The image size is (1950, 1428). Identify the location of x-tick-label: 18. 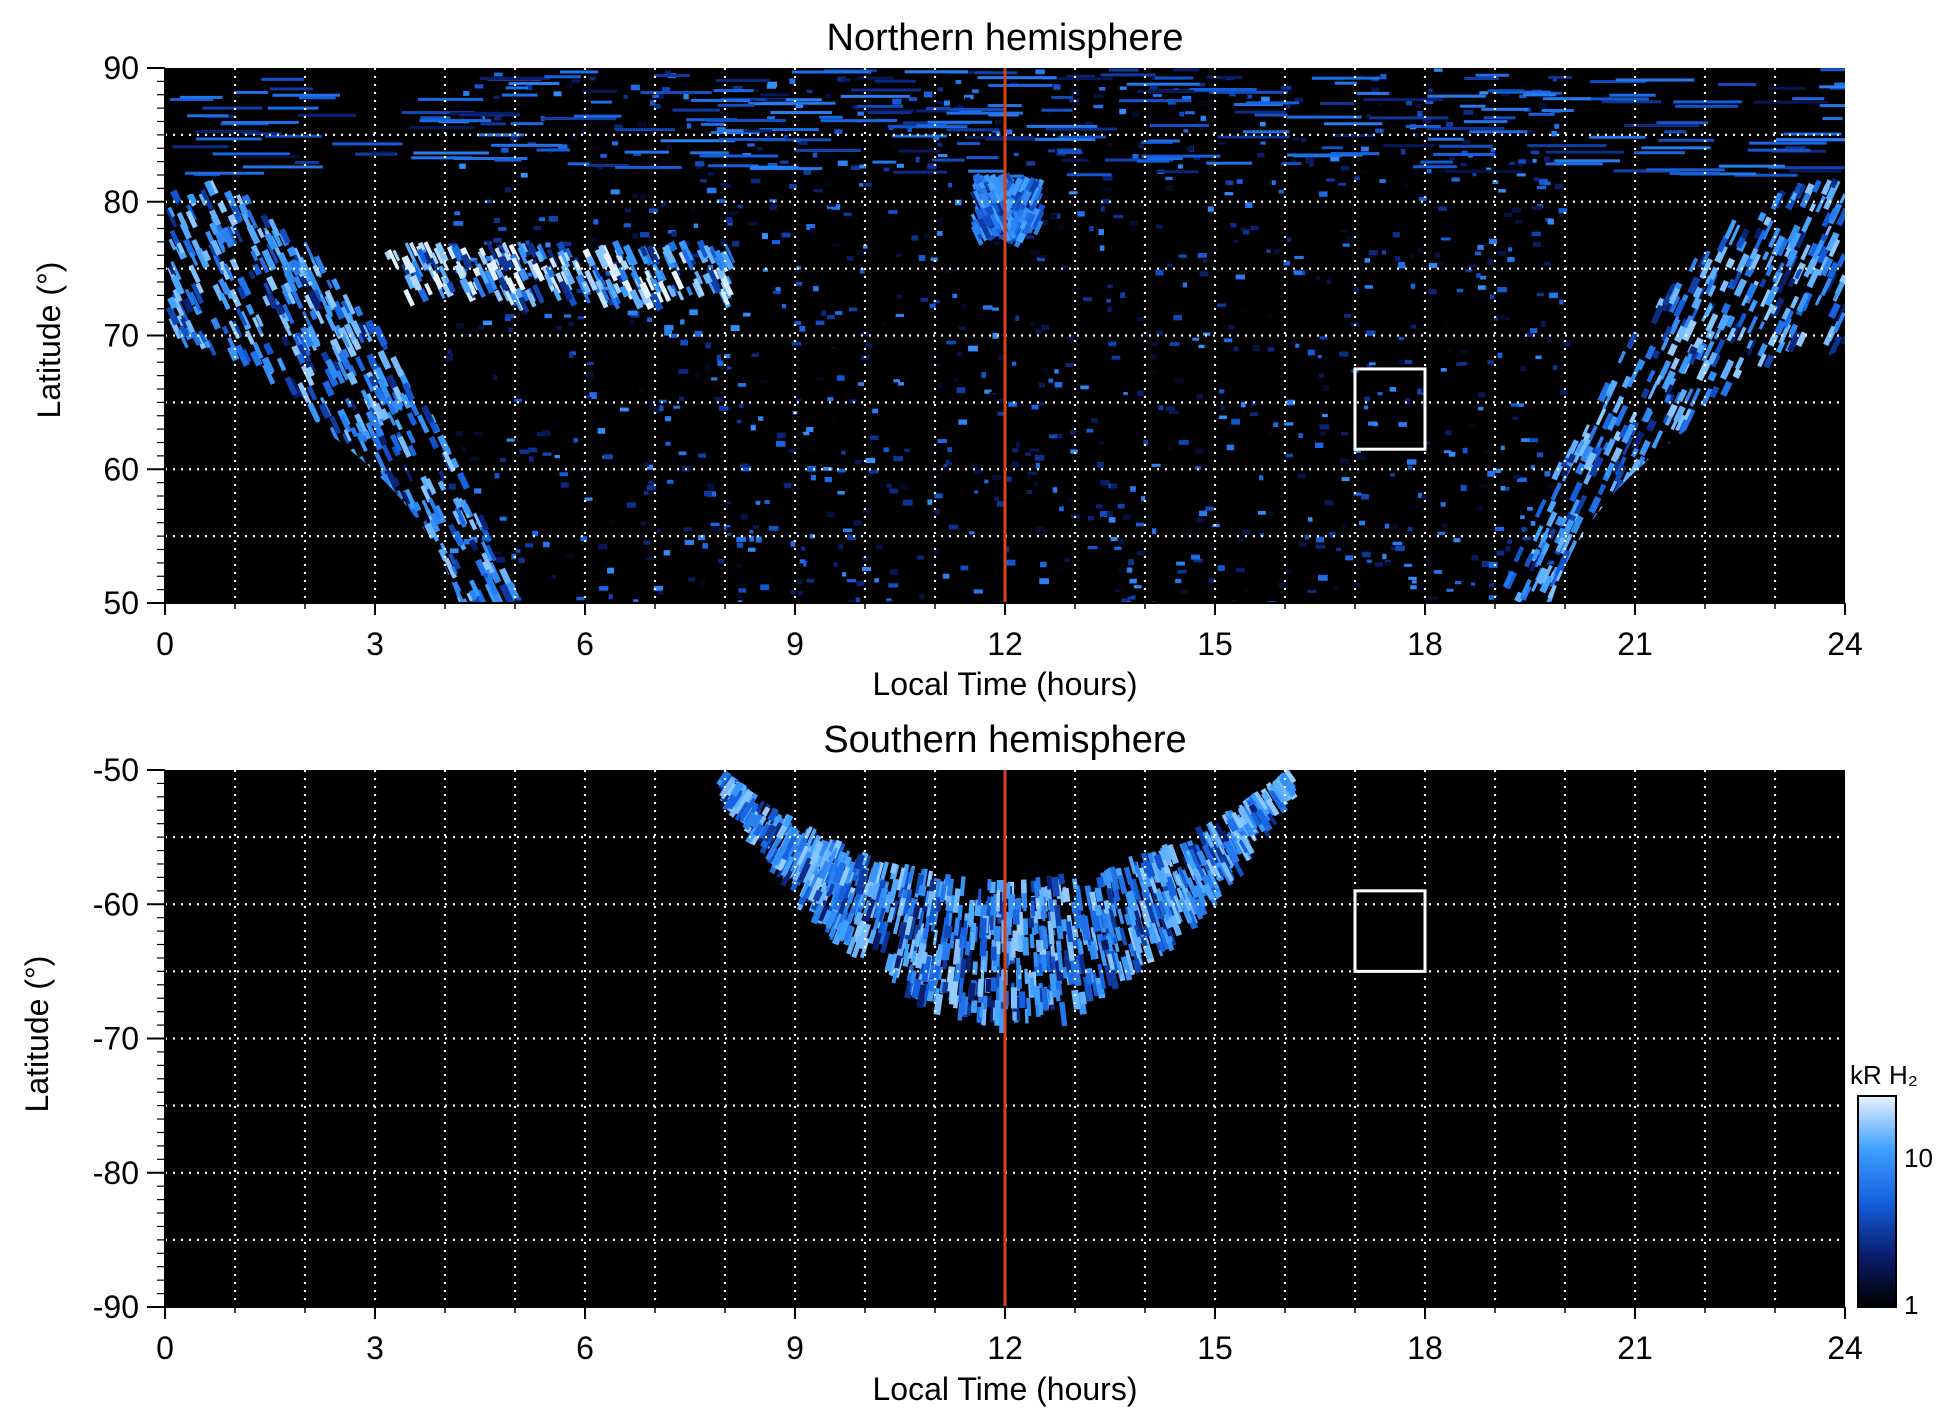
(1425, 1348).